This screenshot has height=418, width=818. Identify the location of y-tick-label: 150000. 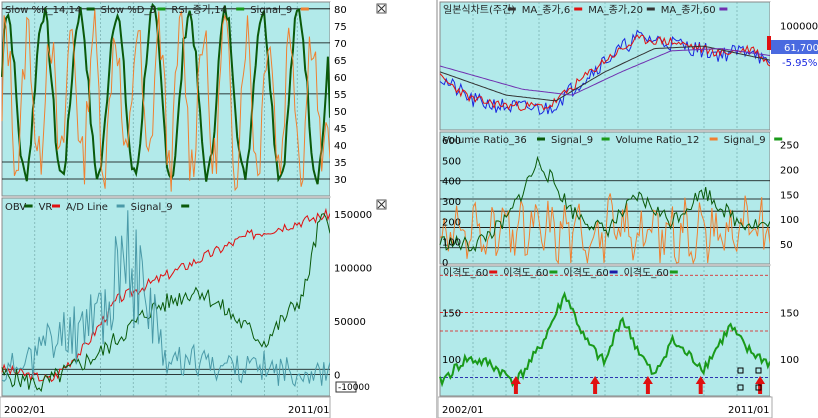
(353, 215).